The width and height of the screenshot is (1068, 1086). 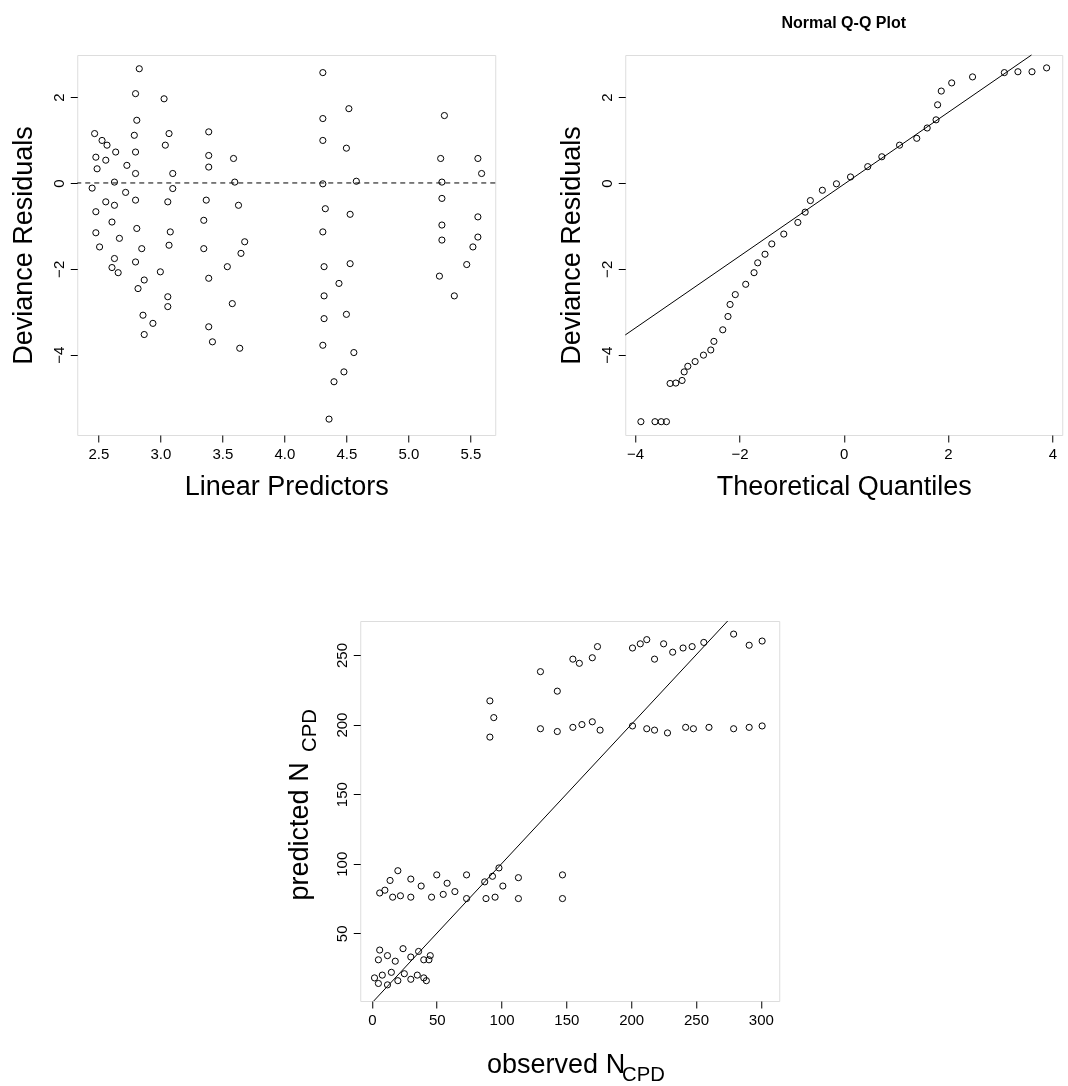 What do you see at coordinates (347, 453) in the screenshot?
I see `x-tick-label: 4.5` at bounding box center [347, 453].